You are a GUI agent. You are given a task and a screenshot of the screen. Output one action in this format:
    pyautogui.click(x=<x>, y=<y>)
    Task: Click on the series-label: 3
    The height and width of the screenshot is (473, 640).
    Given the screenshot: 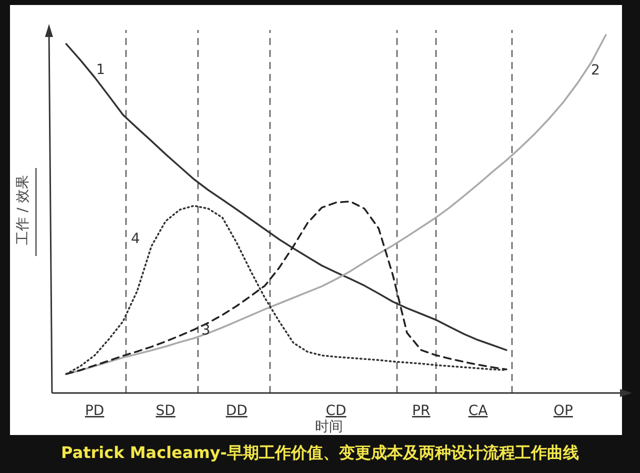 What is the action you would take?
    pyautogui.click(x=205, y=330)
    